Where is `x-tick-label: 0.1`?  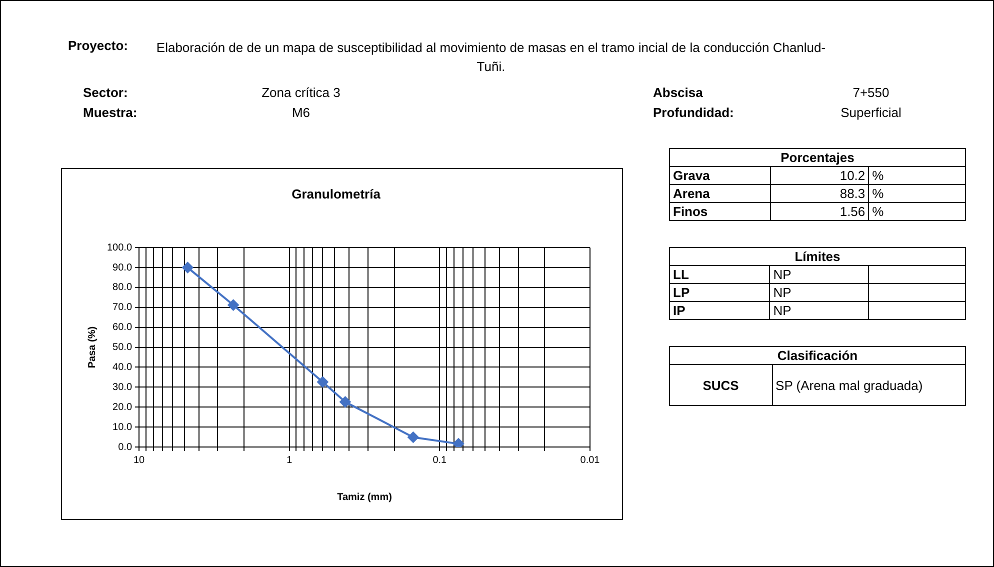
x-tick-label: 0.1 is located at coordinates (440, 460).